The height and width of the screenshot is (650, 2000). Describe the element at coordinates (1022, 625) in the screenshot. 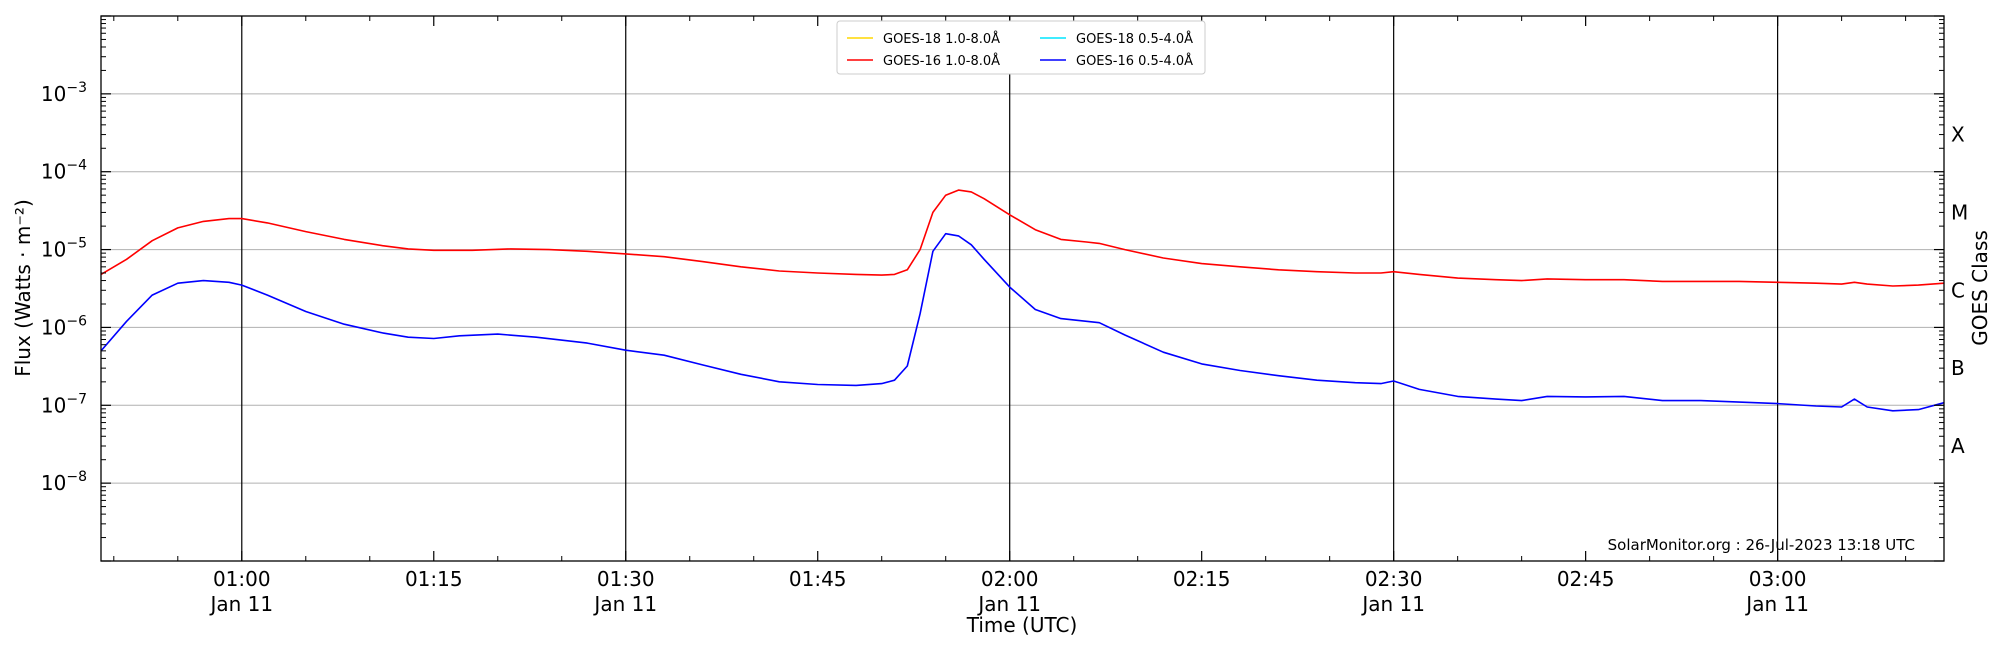

I see `x-axis-title: Time (UTC)` at that location.